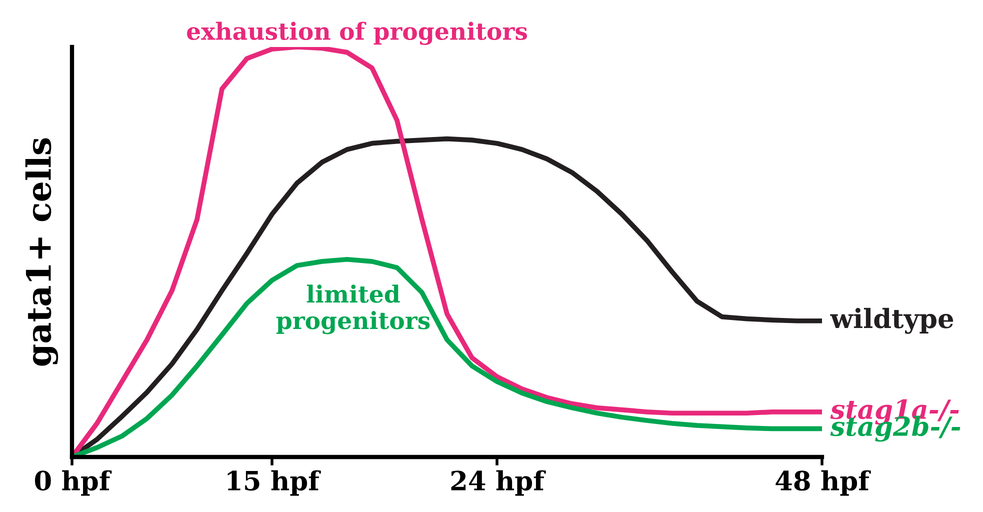  I want to click on x-tick-label: 24 hpf, so click(498, 483).